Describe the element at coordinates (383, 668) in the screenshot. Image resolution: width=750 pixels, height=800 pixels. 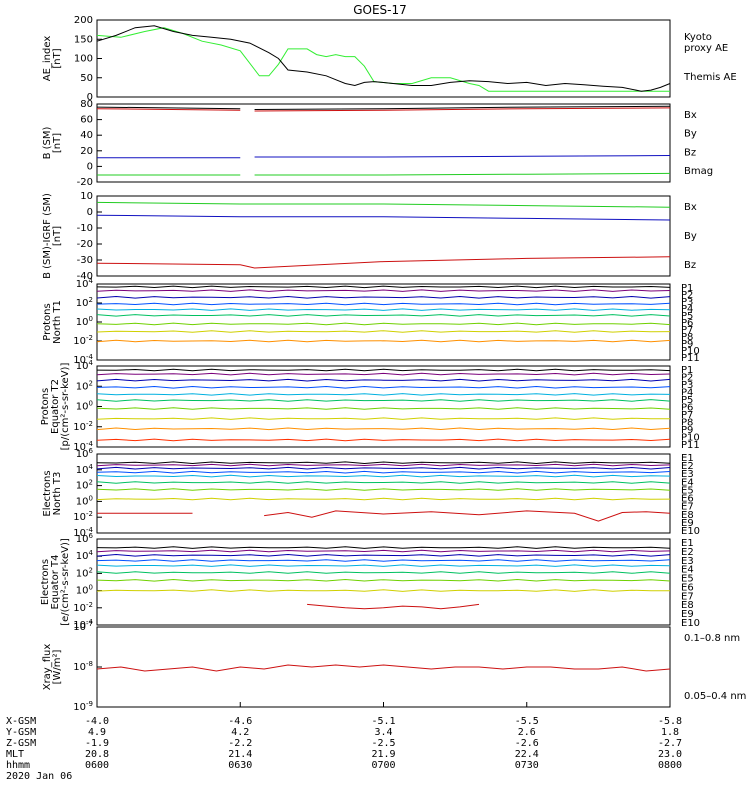
I see `series-line-0-1-0-8-nm` at that location.